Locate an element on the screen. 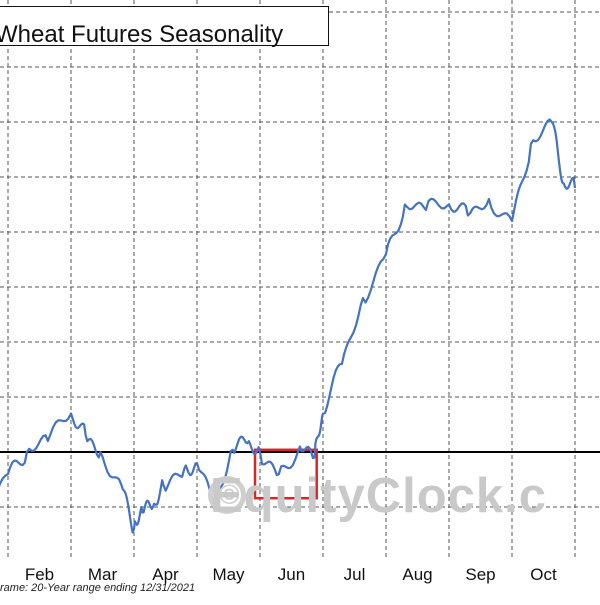  x-axis-ticks: Feb Mar Apr May Jun Jul Aug Sep Oct is located at coordinates (291, 574).